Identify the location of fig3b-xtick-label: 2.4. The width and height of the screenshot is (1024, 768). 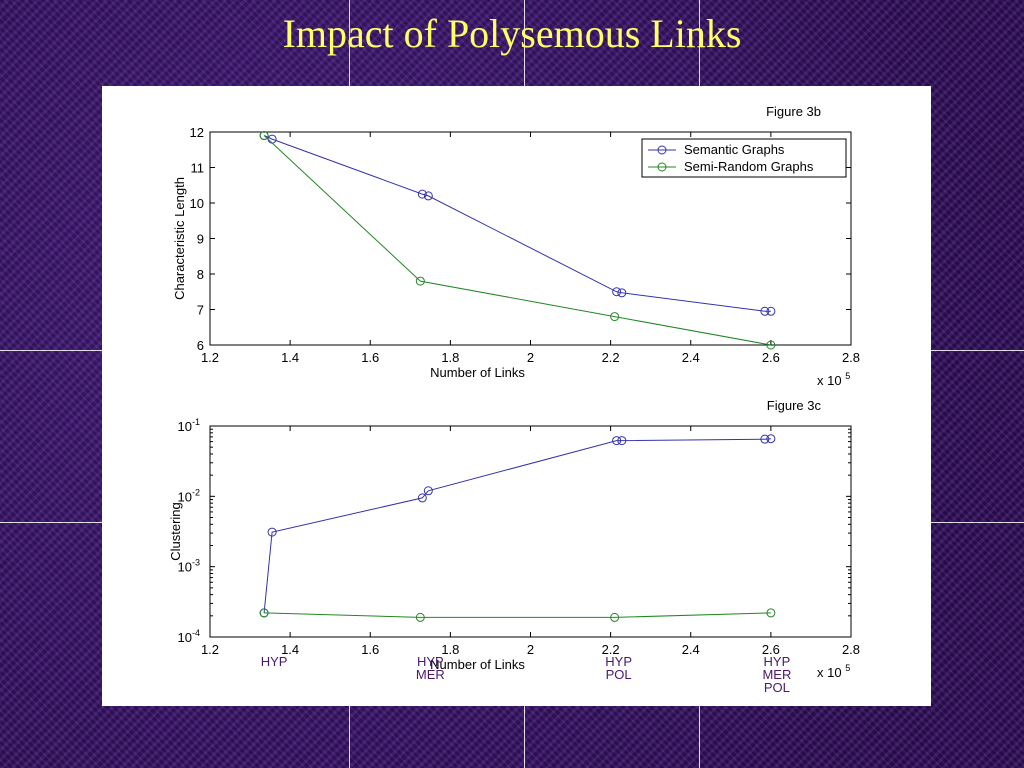
(691, 357).